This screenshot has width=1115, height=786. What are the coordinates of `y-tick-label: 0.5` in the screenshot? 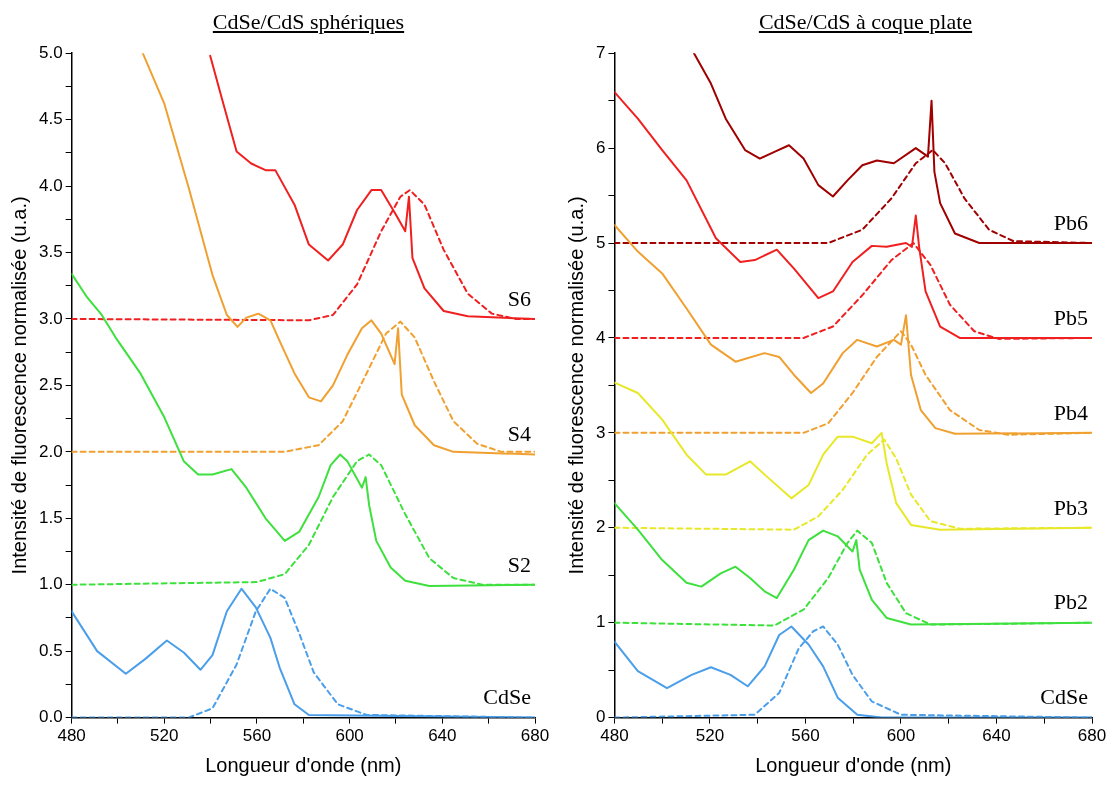 It's located at (50, 650).